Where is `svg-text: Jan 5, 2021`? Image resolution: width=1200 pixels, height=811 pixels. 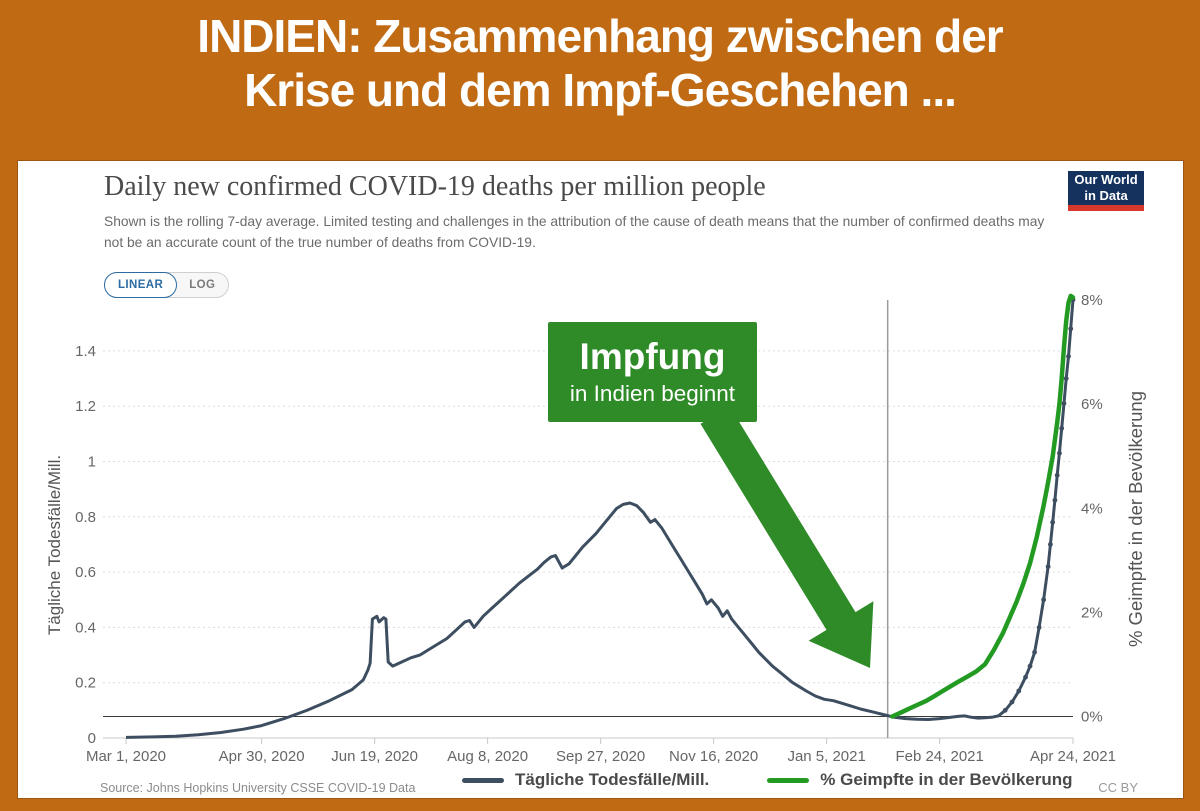 svg-text: Jan 5, 2021 is located at coordinates (826, 756).